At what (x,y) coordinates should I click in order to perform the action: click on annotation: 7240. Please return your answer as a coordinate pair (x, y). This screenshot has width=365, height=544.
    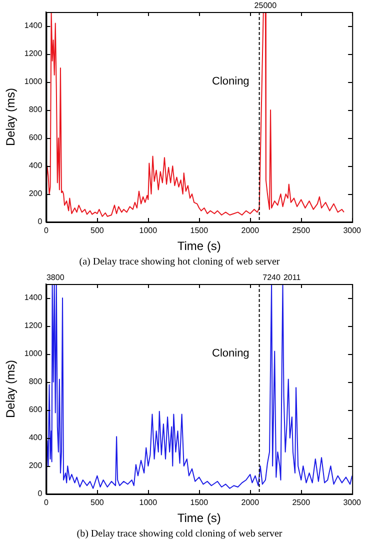
    Looking at the image, I should click on (271, 277).